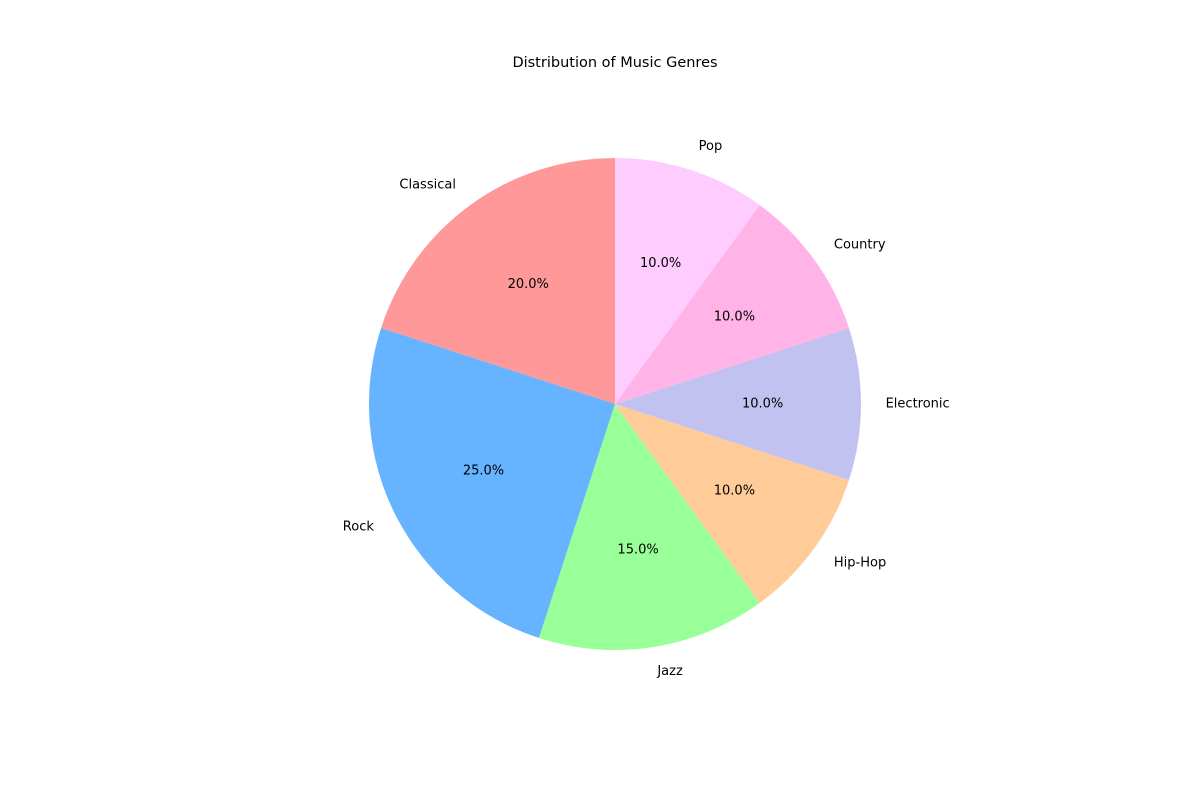 This screenshot has width=1200, height=800. I want to click on slice-percent-jazz: 15.0%, so click(637, 549).